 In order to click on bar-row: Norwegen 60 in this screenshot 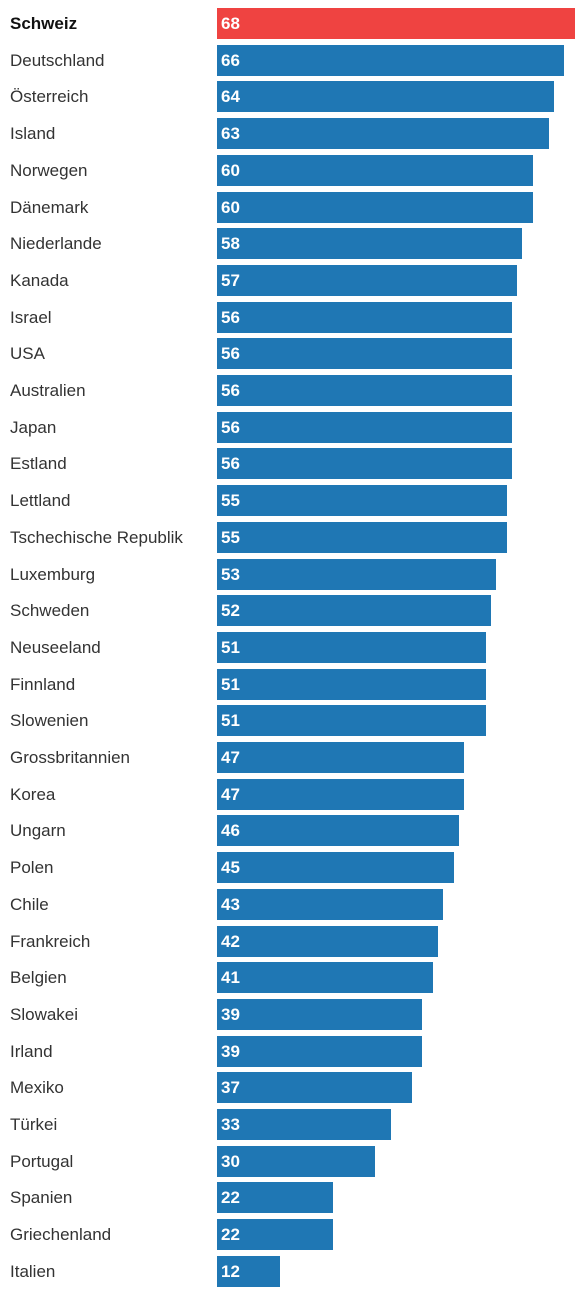, I will do `click(291, 170)`.